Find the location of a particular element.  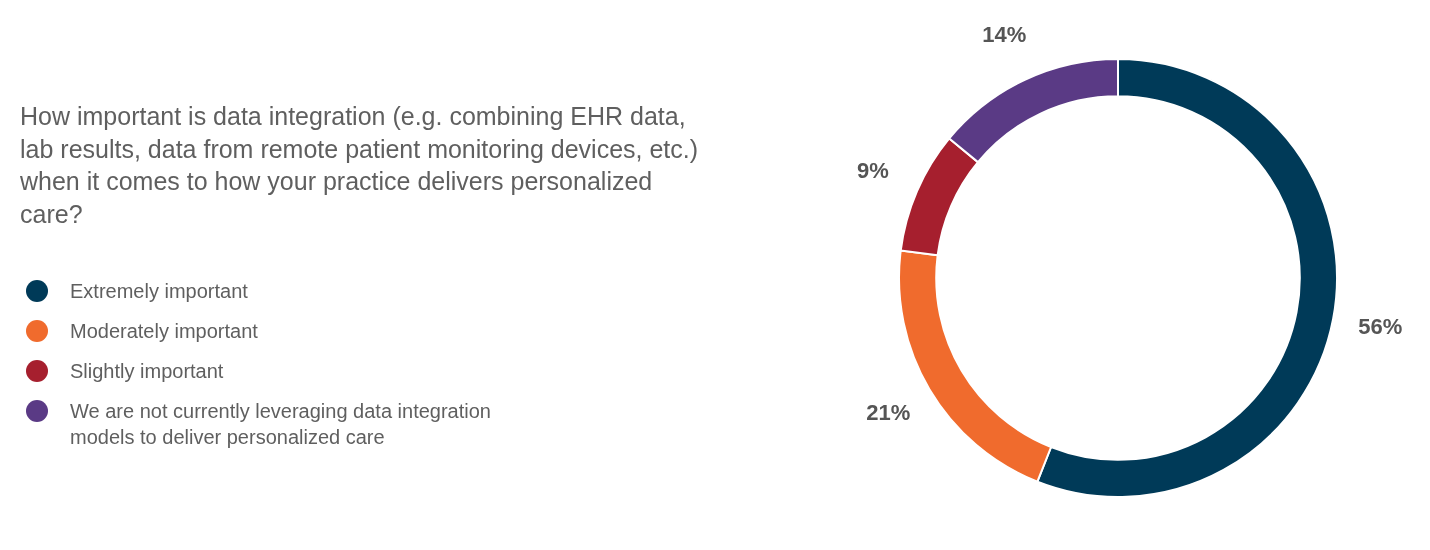

legend-label: Moderately important is located at coordinates (164, 331).